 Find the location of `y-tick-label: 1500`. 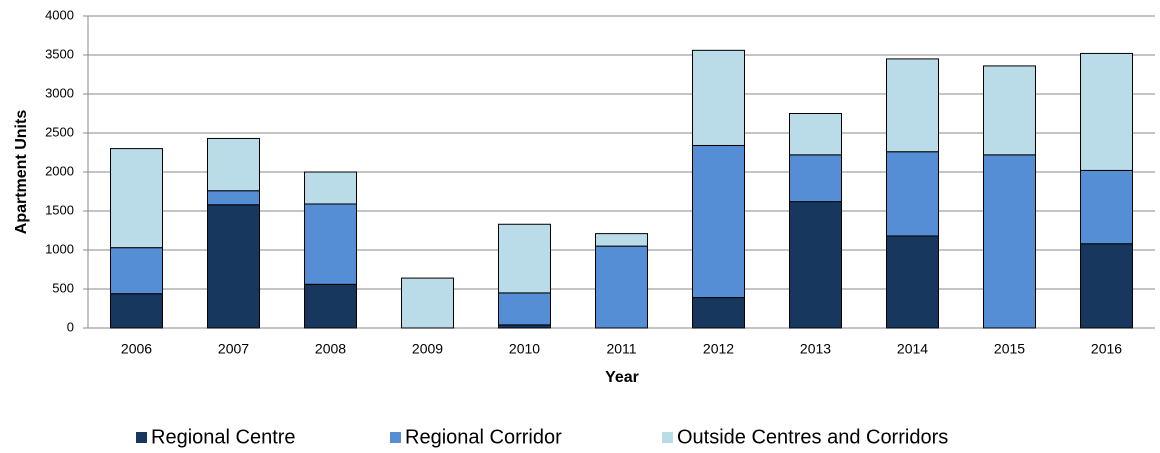

y-tick-label: 1500 is located at coordinates (59, 209).